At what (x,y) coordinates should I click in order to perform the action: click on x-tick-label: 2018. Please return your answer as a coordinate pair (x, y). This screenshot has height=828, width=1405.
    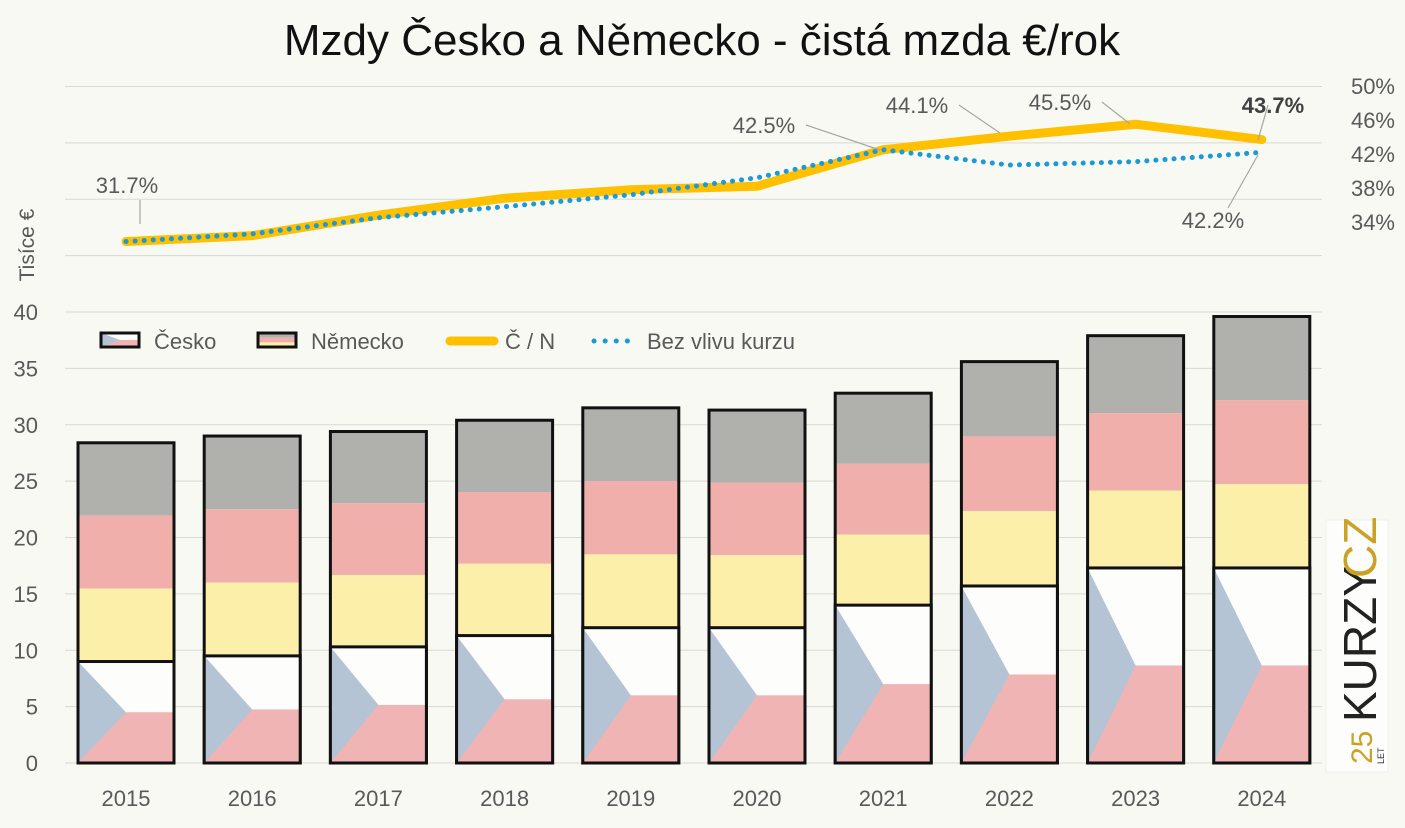
    Looking at the image, I should click on (504, 798).